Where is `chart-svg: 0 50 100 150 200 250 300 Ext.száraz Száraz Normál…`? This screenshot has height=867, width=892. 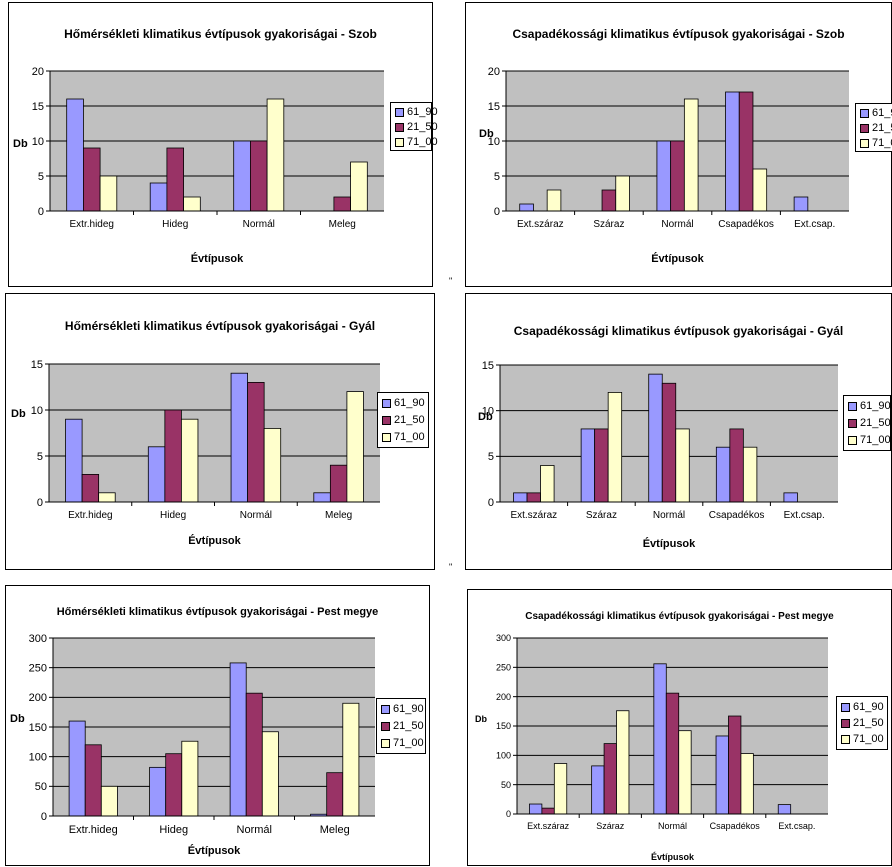
chart-svg: 0 50 100 150 200 250 300 Ext.száraz Száraz Normál… is located at coordinates (662, 732).